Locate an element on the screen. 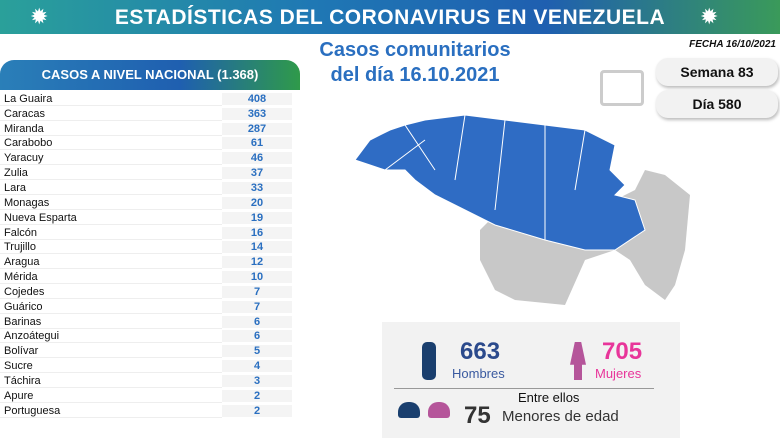 The image size is (780, 445). state-cases: 14 is located at coordinates (257, 248).